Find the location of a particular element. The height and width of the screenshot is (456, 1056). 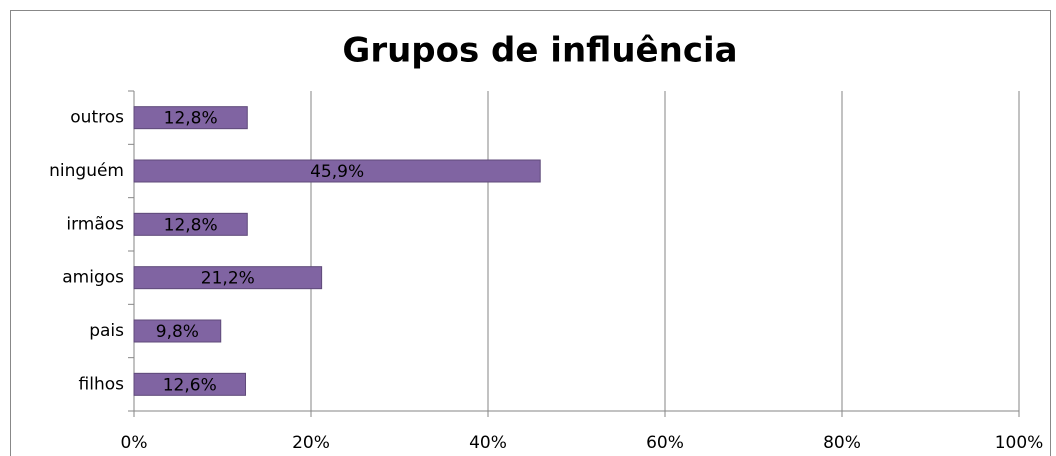

value-label: 21,2% is located at coordinates (228, 279).